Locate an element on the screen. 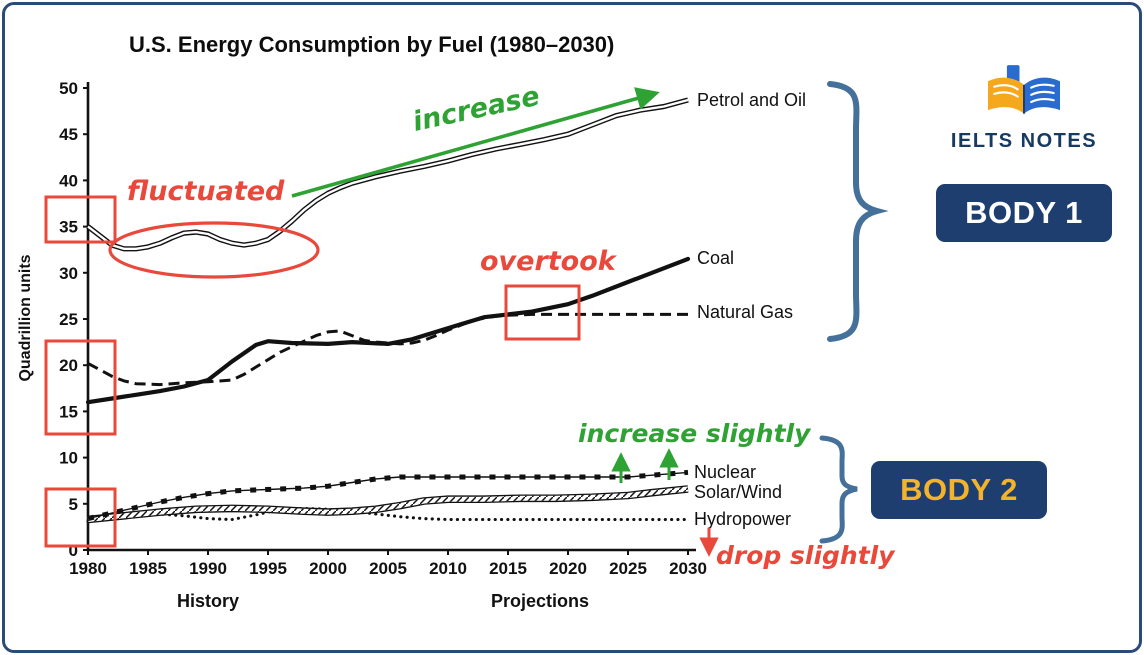  overtook-box is located at coordinates (542, 312).